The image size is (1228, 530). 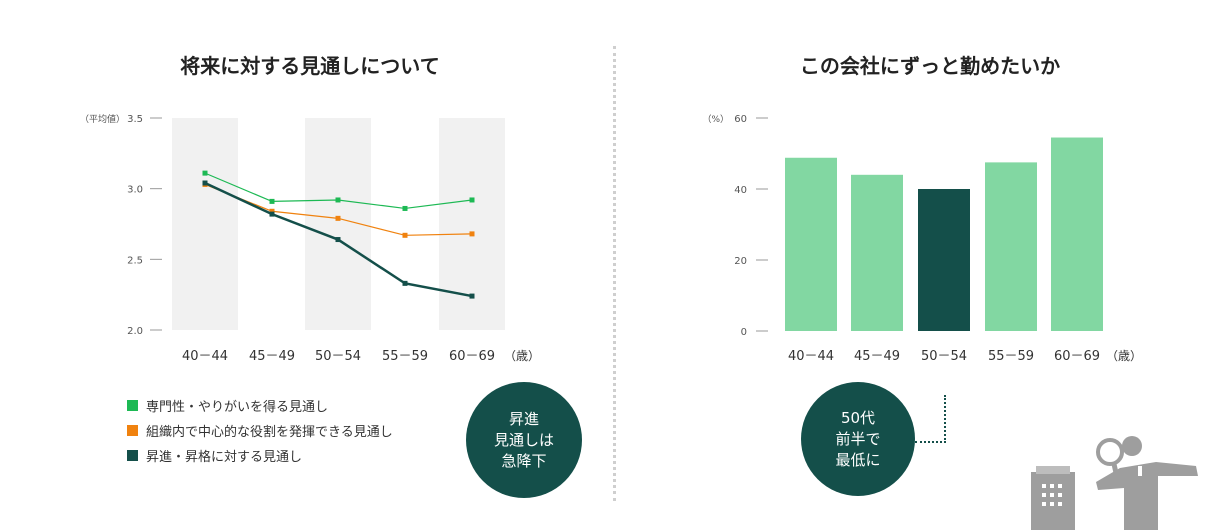 I want to click on band-shade, so click(x=205, y=224).